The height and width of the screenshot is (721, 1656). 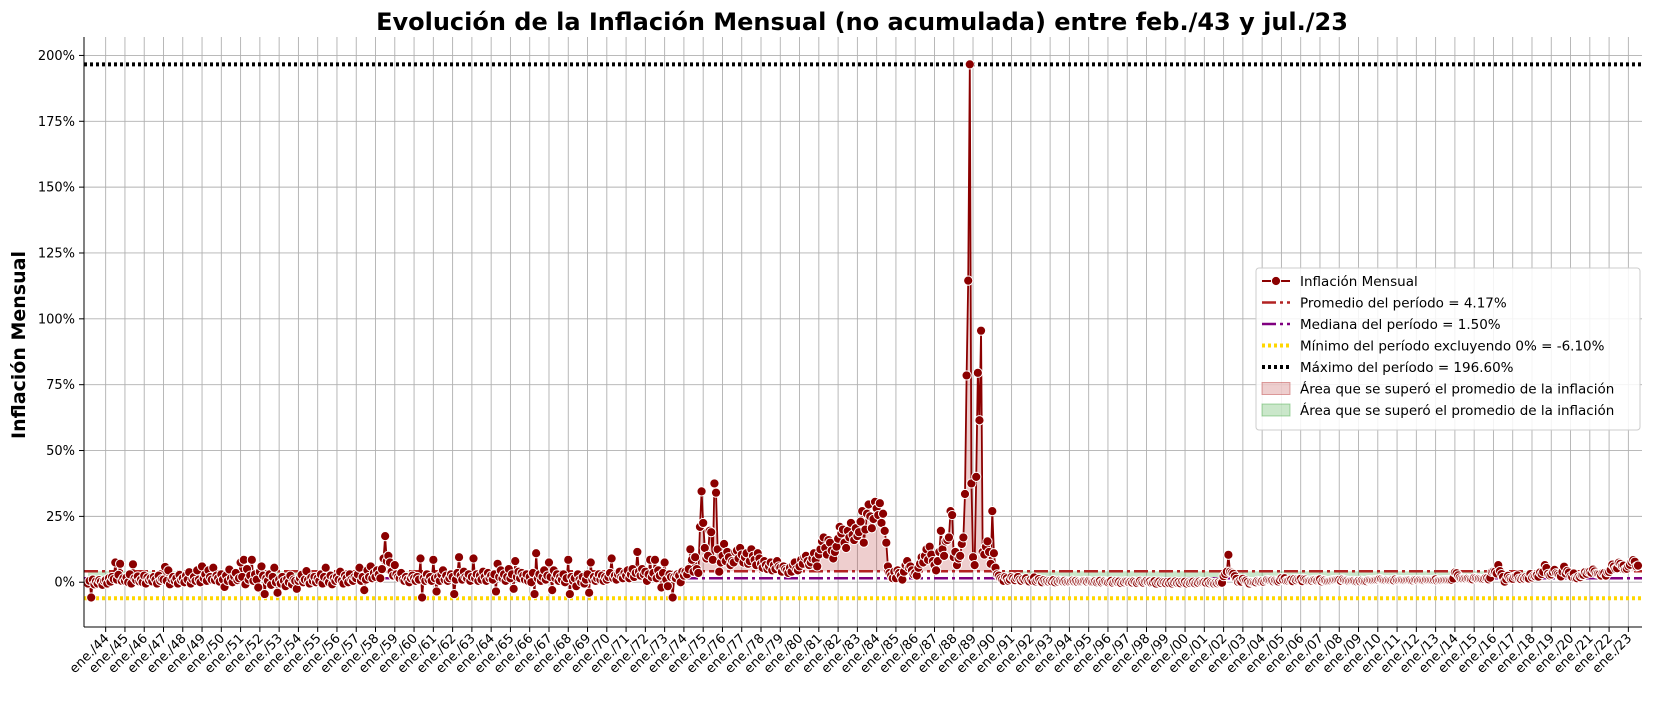 I want to click on y-tick-label: 100%, so click(x=56, y=319).